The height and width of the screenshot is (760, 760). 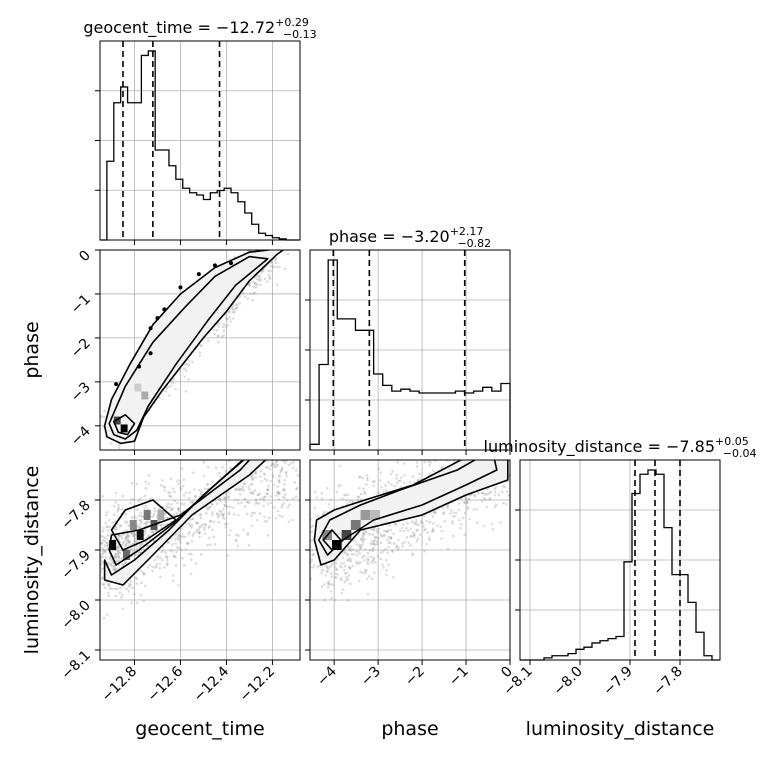 I want to click on y-tick-label: −7.9, so click(x=75, y=565).